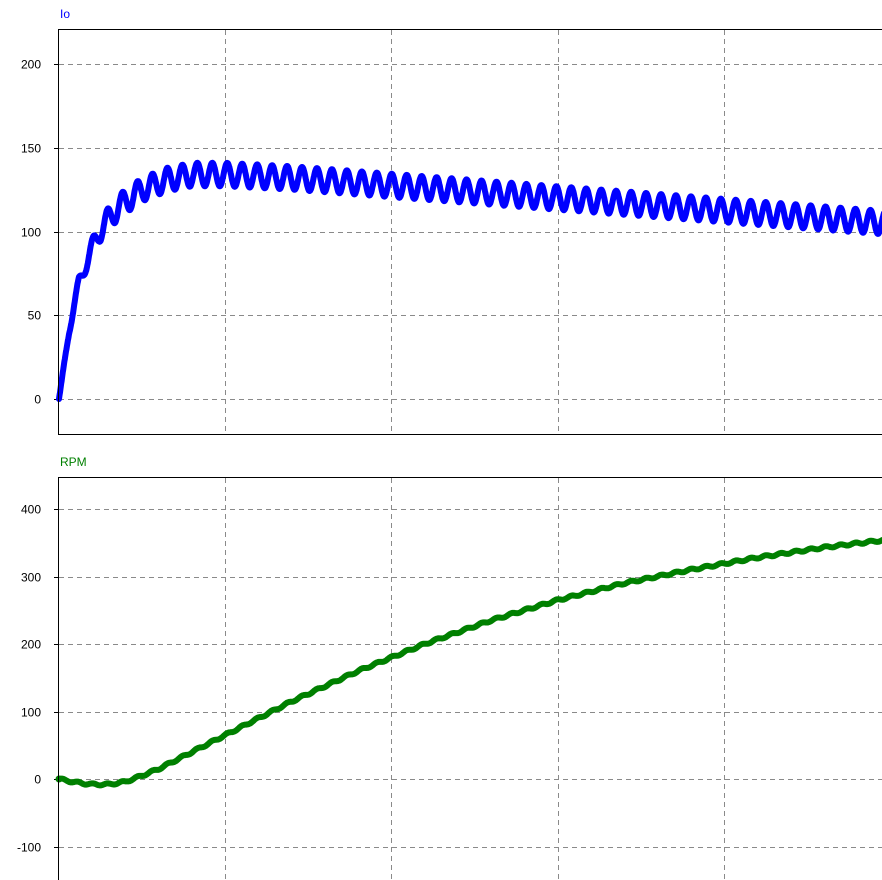 This screenshot has width=882, height=880. I want to click on io-y-tick-label: 0, so click(37, 400).